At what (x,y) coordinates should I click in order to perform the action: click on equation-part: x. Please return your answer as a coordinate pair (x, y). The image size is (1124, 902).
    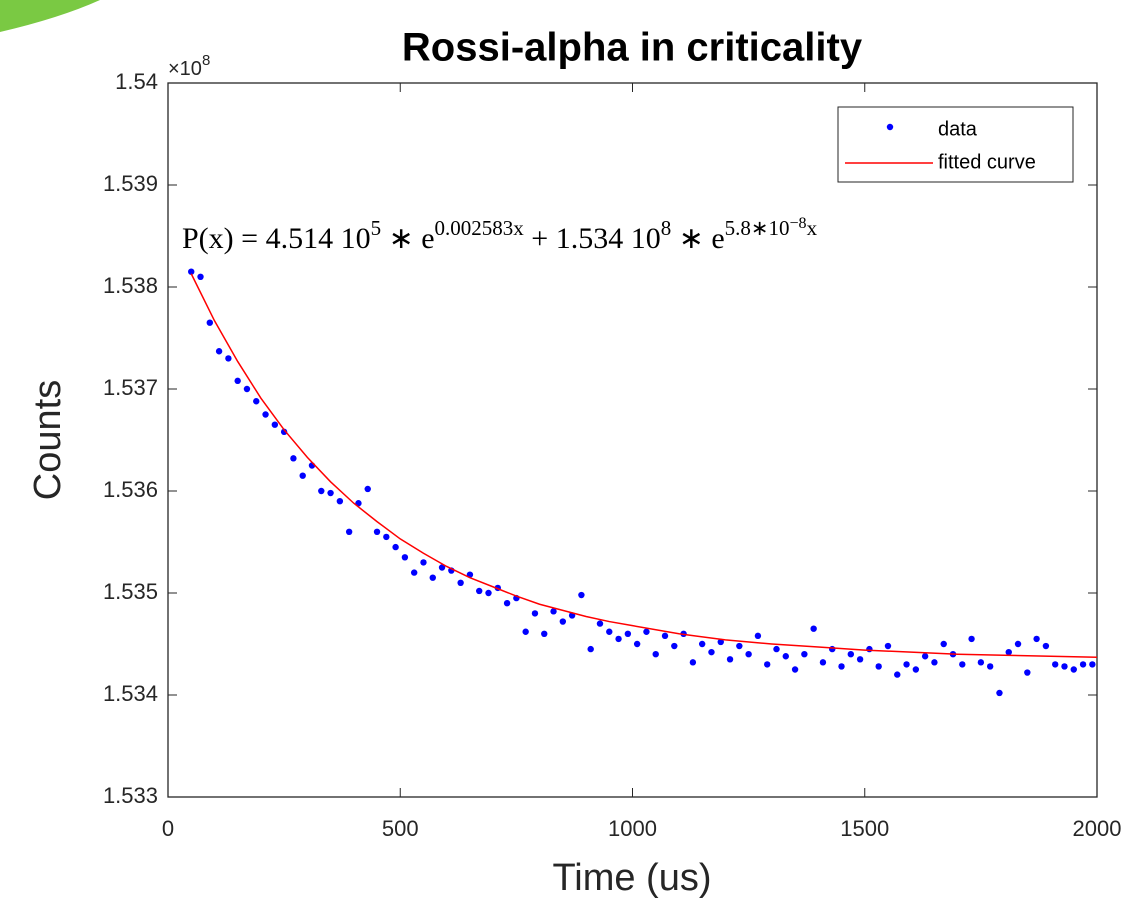
    Looking at the image, I should click on (812, 228).